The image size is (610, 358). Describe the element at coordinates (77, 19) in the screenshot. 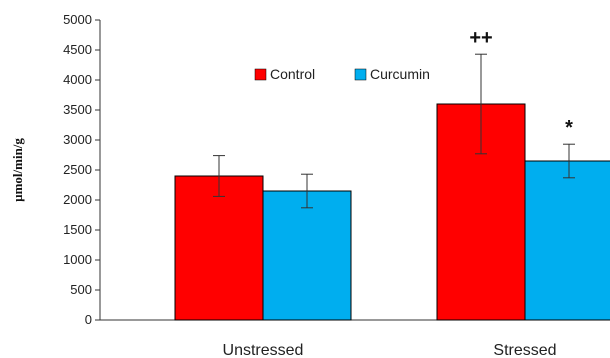

I see `y-tick-label: 5000` at that location.